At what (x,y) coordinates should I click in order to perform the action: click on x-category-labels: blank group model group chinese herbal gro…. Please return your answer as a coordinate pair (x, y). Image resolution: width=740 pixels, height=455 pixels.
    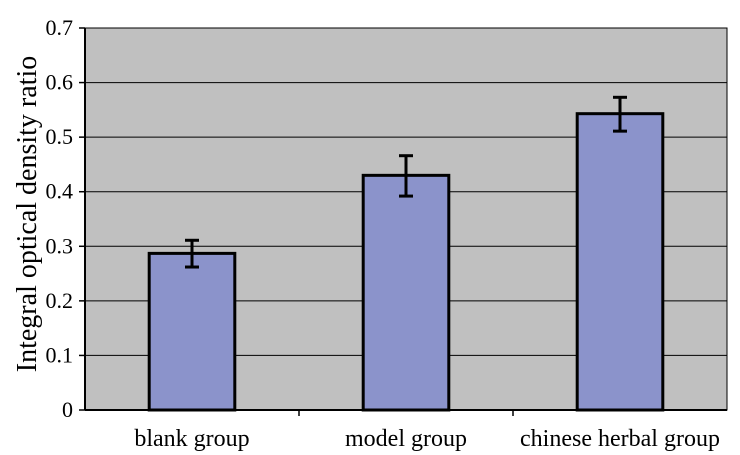
    Looking at the image, I should click on (427, 439).